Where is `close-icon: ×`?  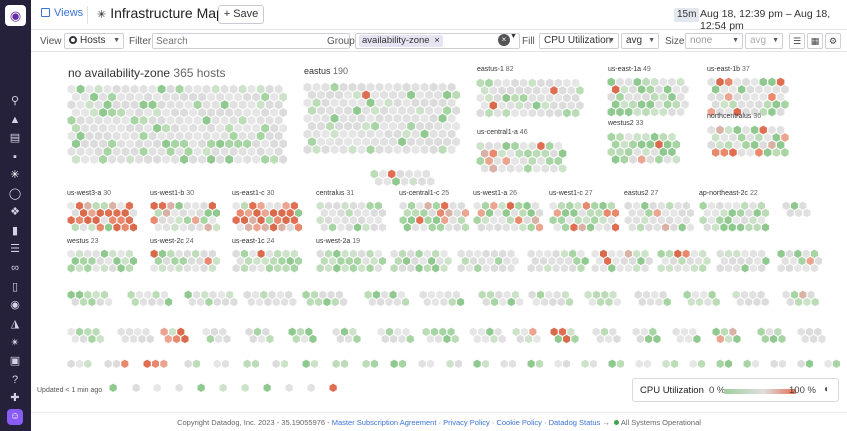 close-icon: × is located at coordinates (437, 40).